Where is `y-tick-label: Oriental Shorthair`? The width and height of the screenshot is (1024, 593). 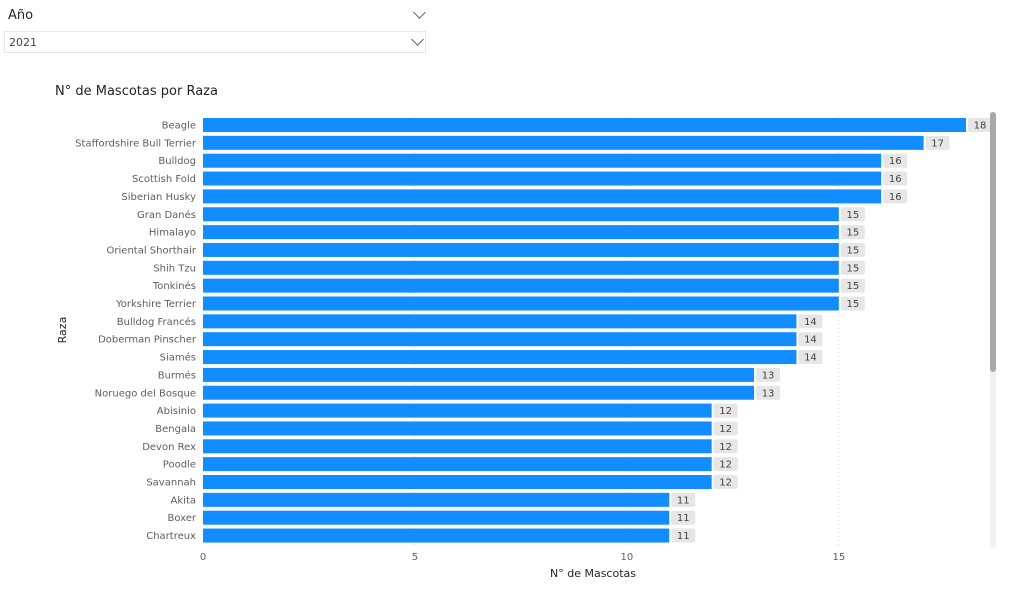 y-tick-label: Oriental Shorthair is located at coordinates (152, 250).